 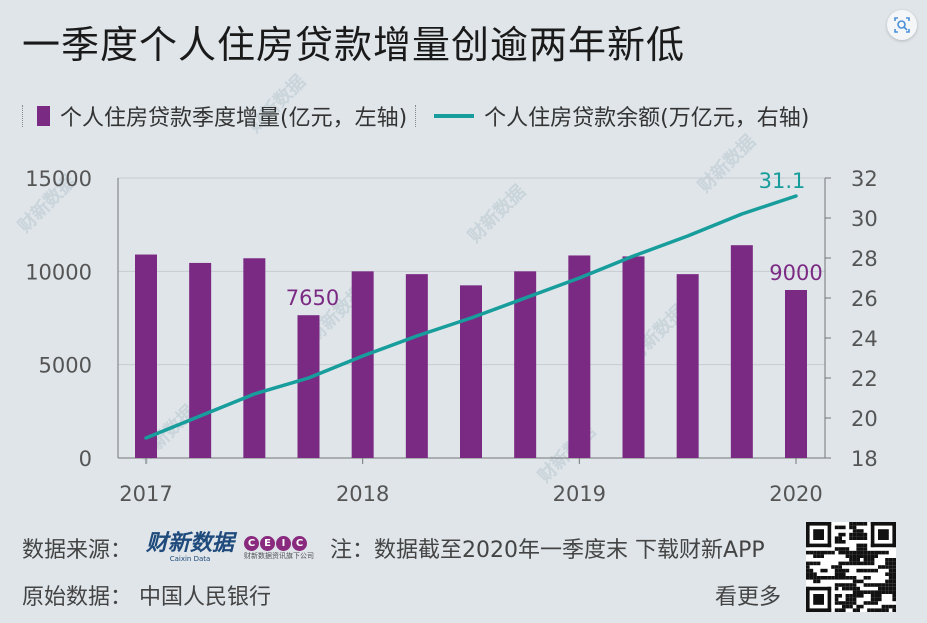 I want to click on y-right-tick-label: 20, so click(x=864, y=419).